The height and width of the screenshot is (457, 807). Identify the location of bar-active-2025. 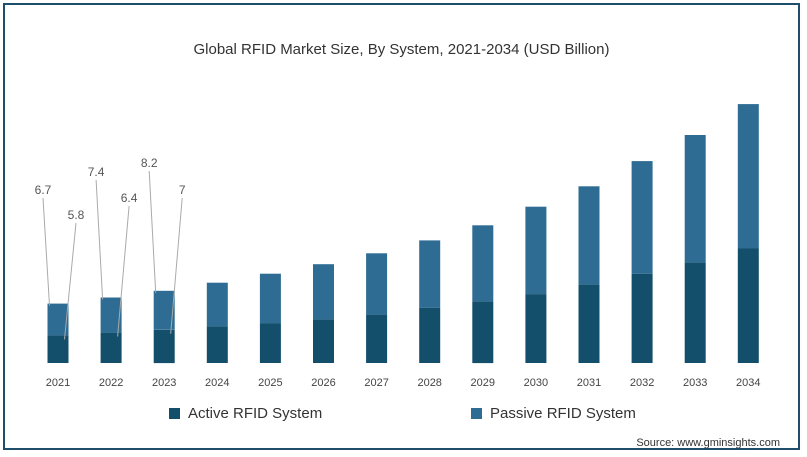
(270, 343).